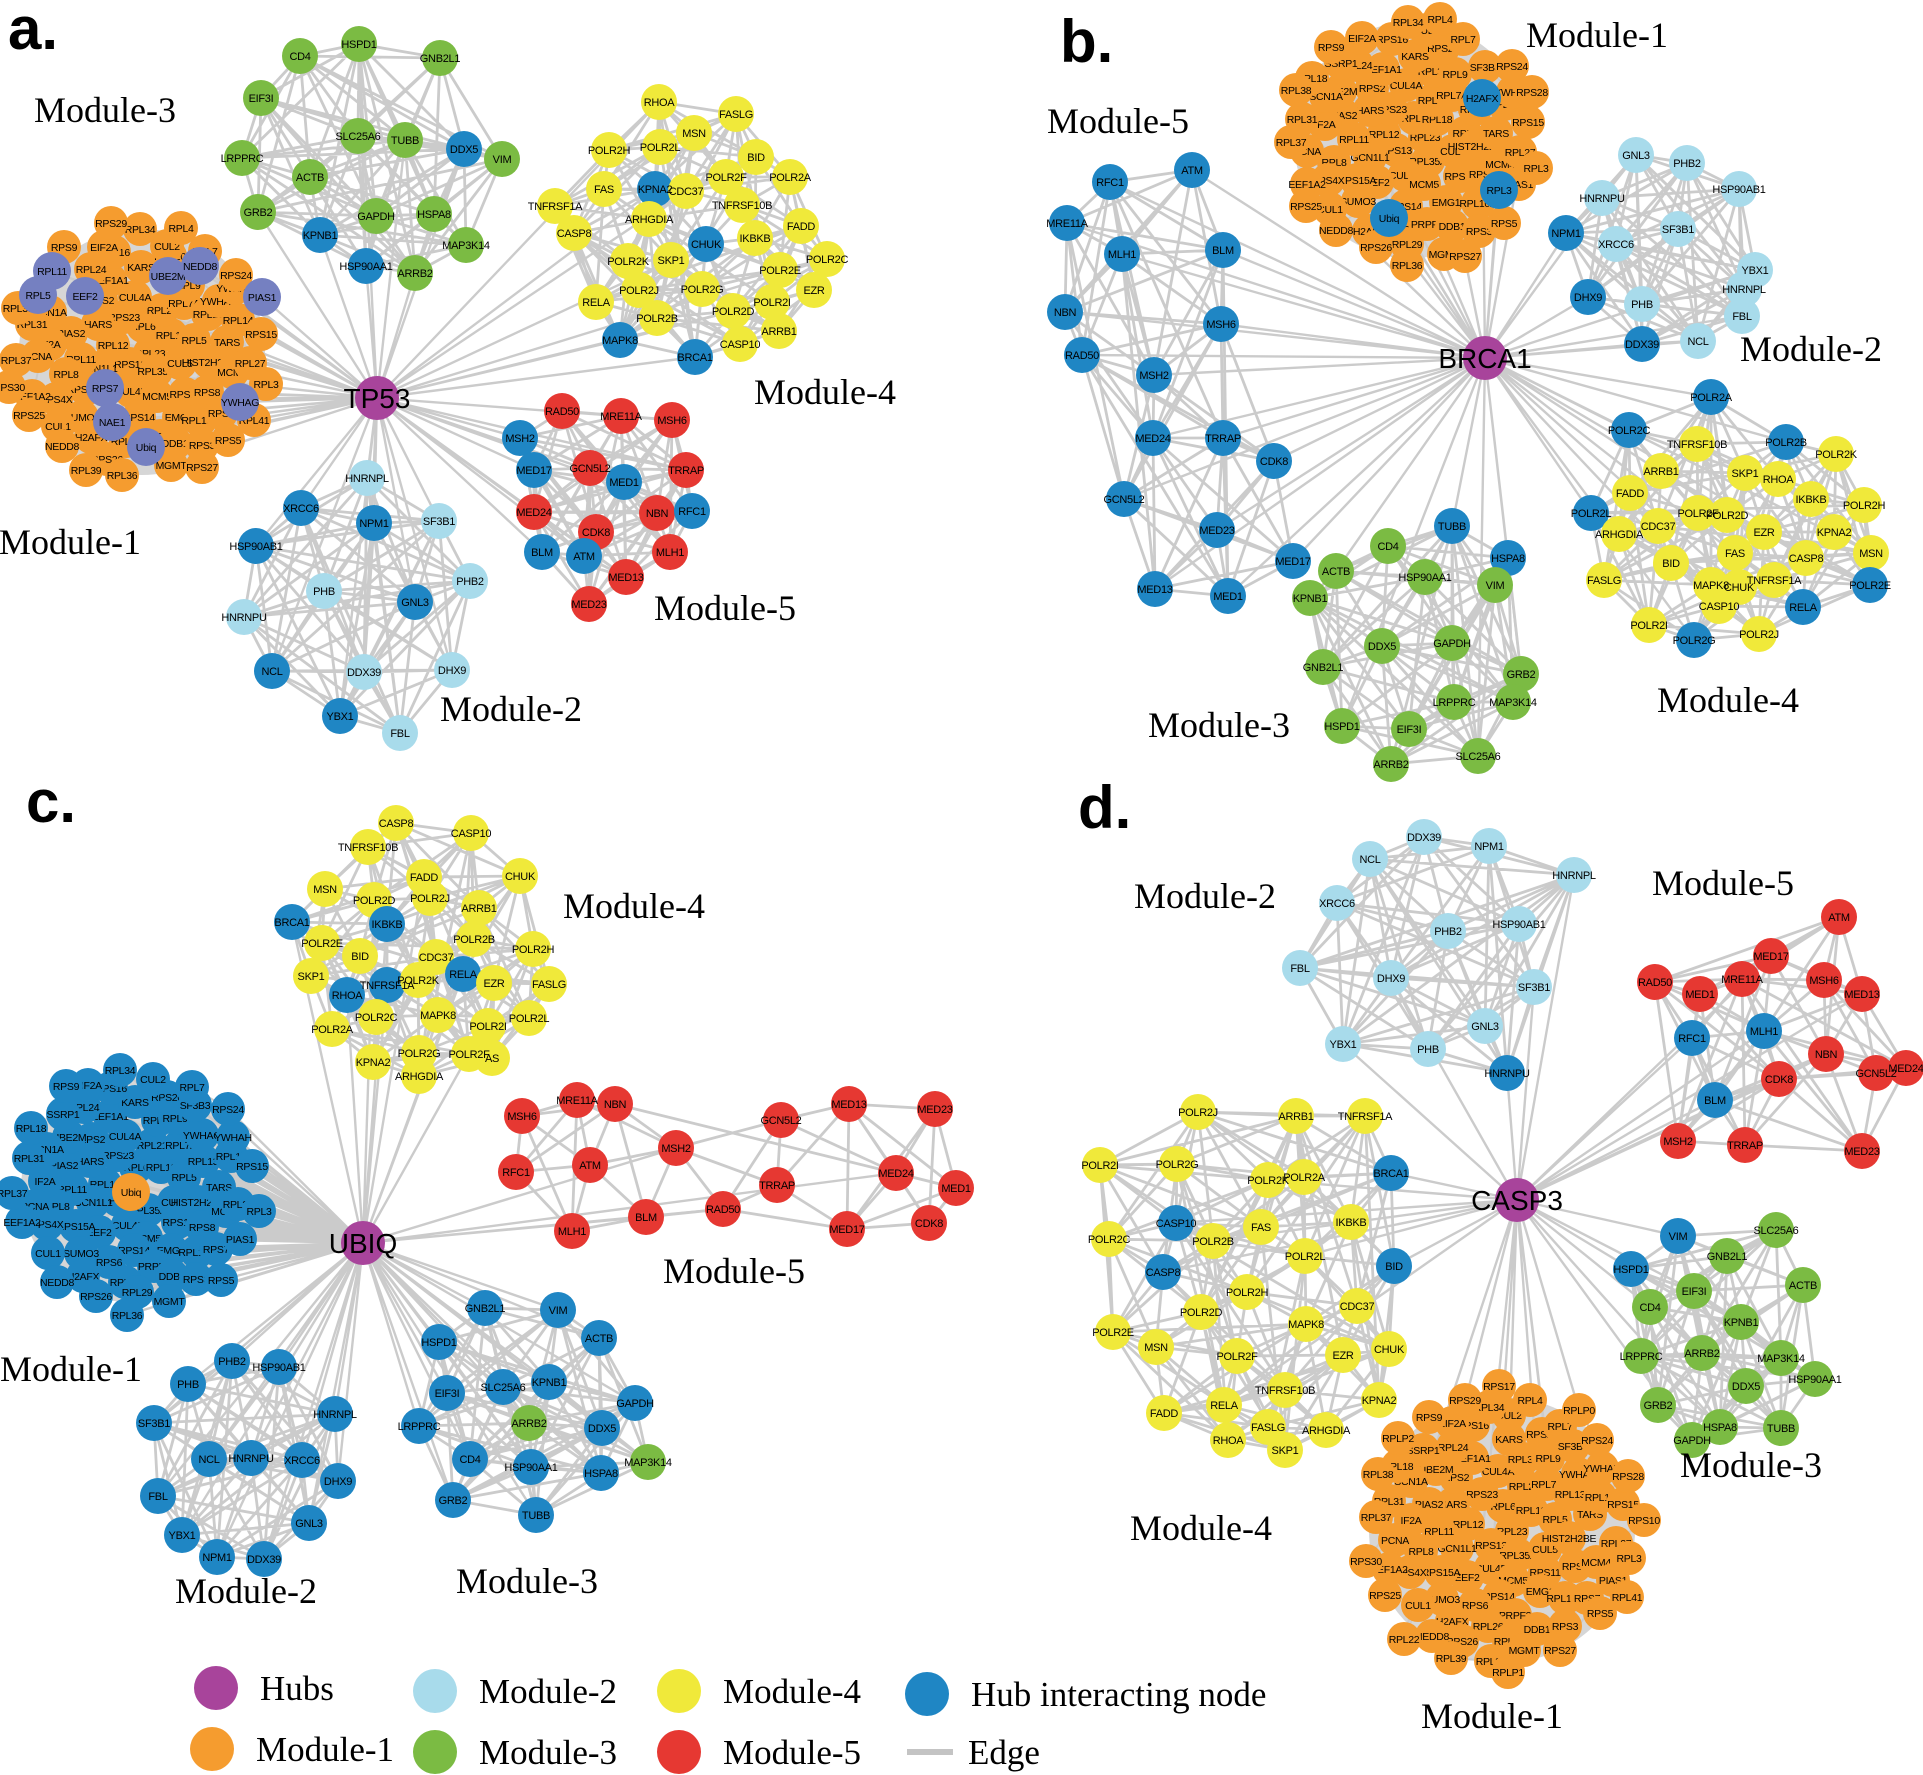 The height and width of the screenshot is (1775, 1923). What do you see at coordinates (12, 388) in the screenshot?
I see `svg-text: RPS30` at bounding box center [12, 388].